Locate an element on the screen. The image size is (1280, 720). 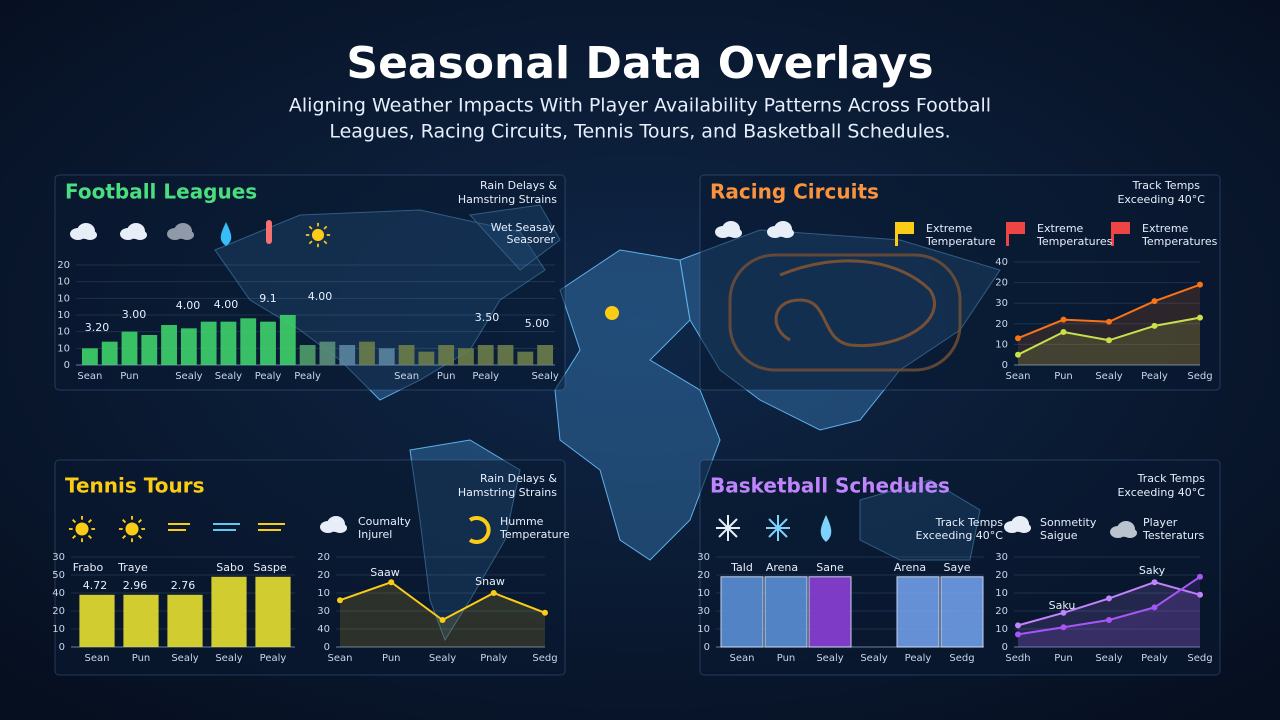
y-tick-label: 50 is located at coordinates (58, 575).